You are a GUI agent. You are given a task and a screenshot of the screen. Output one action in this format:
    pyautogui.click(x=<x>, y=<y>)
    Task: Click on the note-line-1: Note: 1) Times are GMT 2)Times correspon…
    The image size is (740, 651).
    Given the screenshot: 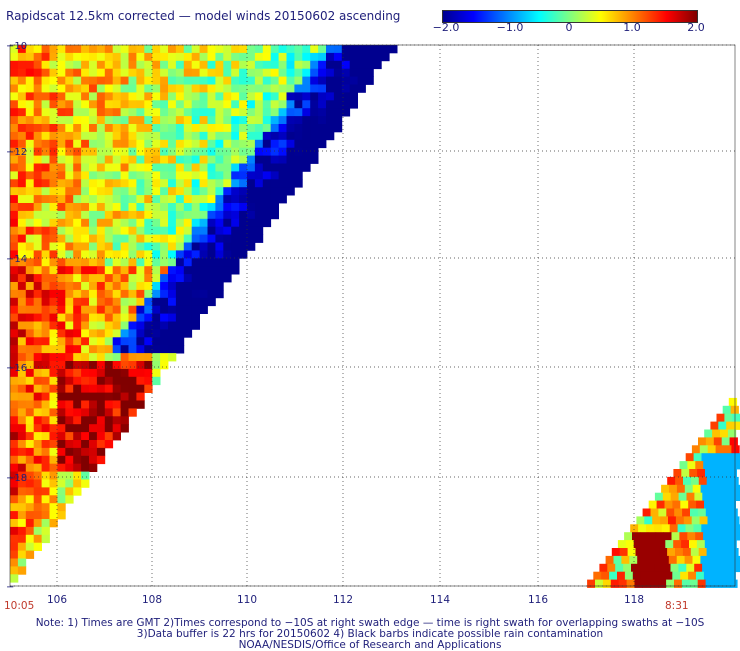 What is the action you would take?
    pyautogui.click(x=370, y=623)
    